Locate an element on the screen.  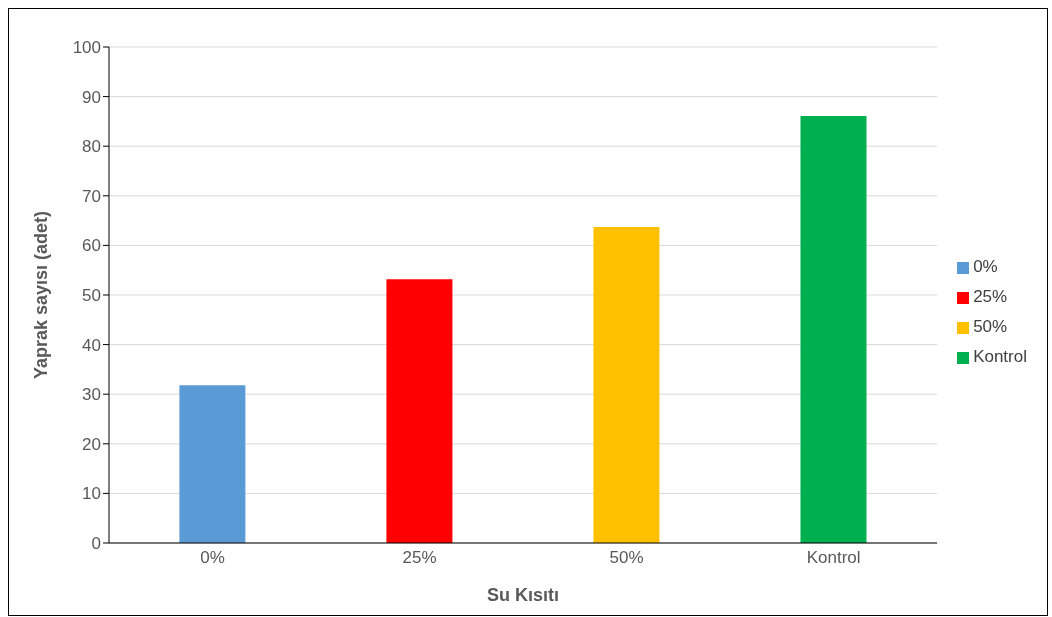
y-tick-label: 10 is located at coordinates (91, 494).